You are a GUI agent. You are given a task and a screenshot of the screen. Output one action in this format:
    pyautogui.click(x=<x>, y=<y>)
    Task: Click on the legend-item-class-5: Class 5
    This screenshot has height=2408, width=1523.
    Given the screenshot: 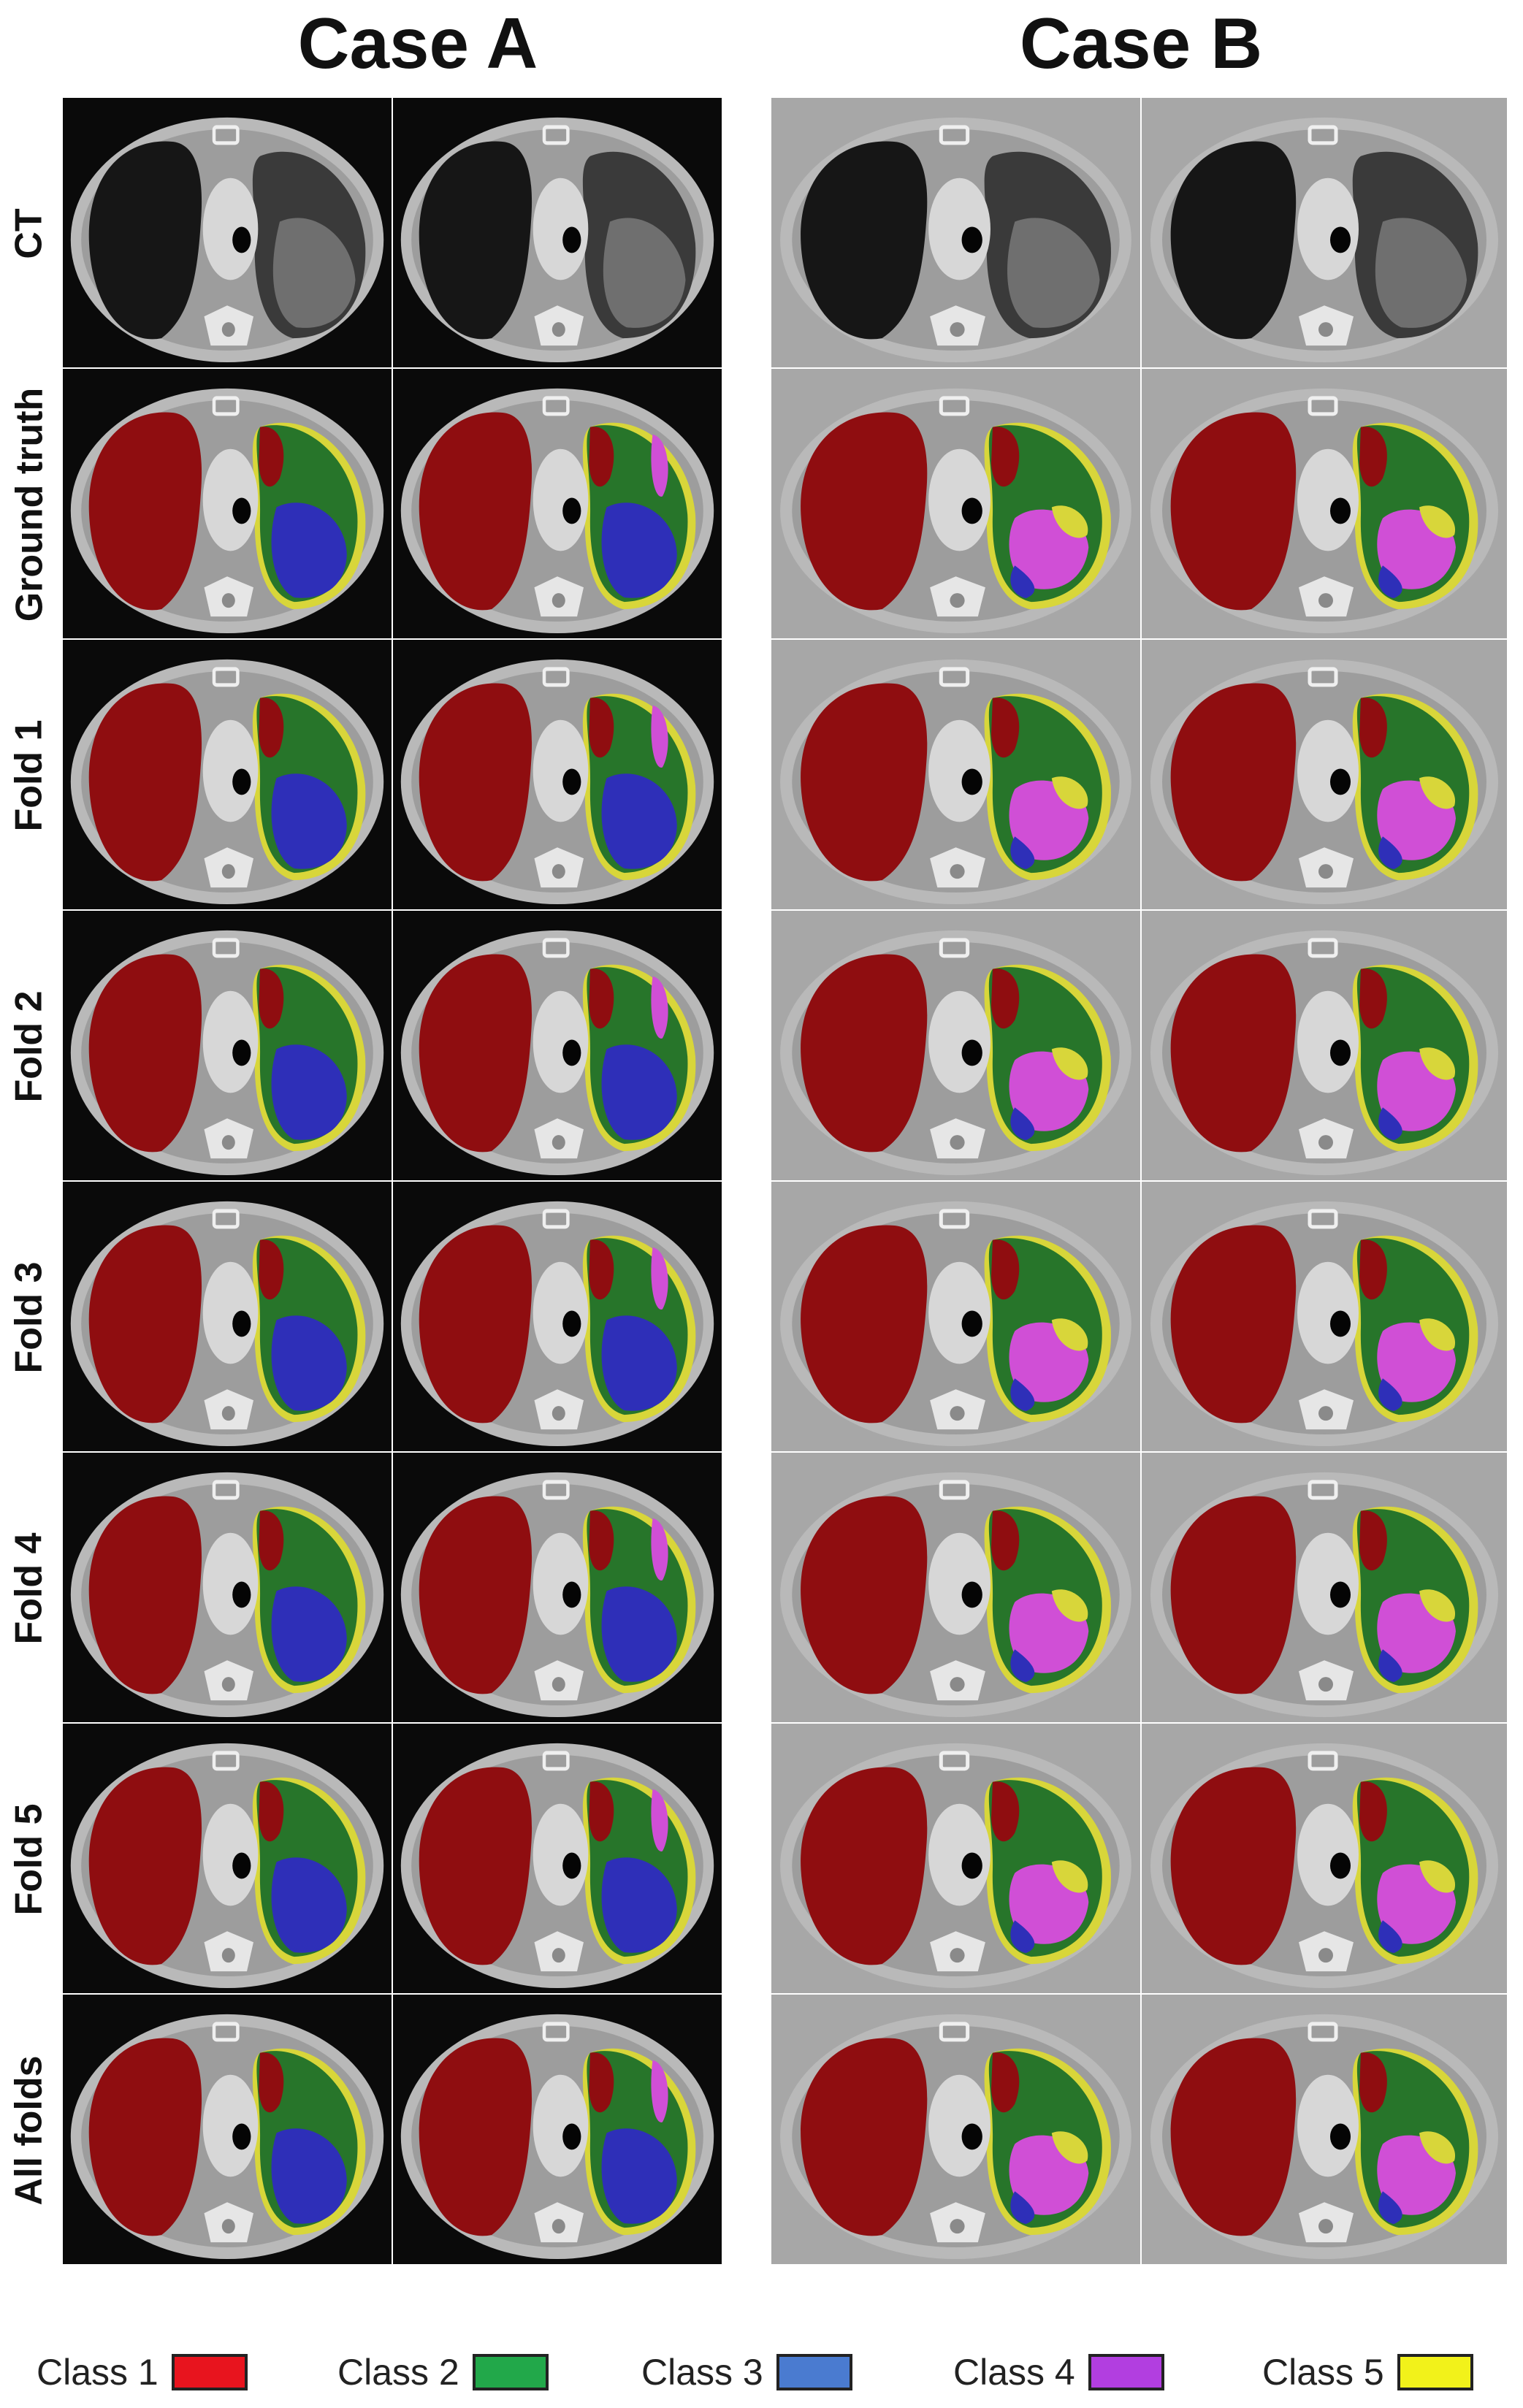 What is the action you would take?
    pyautogui.click(x=1367, y=2372)
    